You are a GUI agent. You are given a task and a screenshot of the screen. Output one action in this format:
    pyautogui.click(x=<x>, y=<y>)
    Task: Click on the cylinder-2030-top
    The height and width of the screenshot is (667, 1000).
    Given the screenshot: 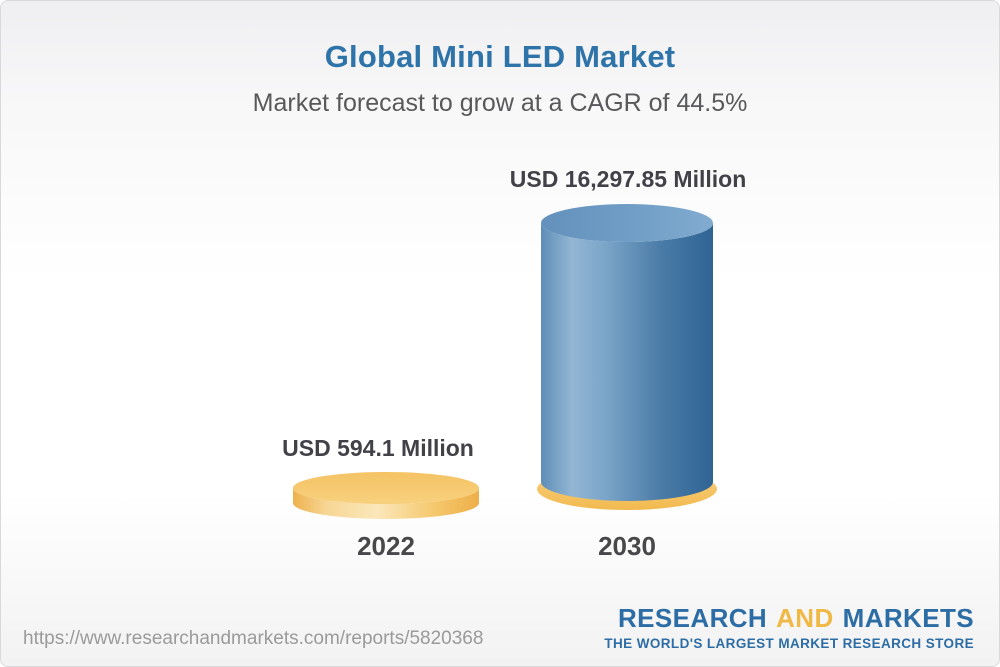 What is the action you would take?
    pyautogui.click(x=627, y=223)
    